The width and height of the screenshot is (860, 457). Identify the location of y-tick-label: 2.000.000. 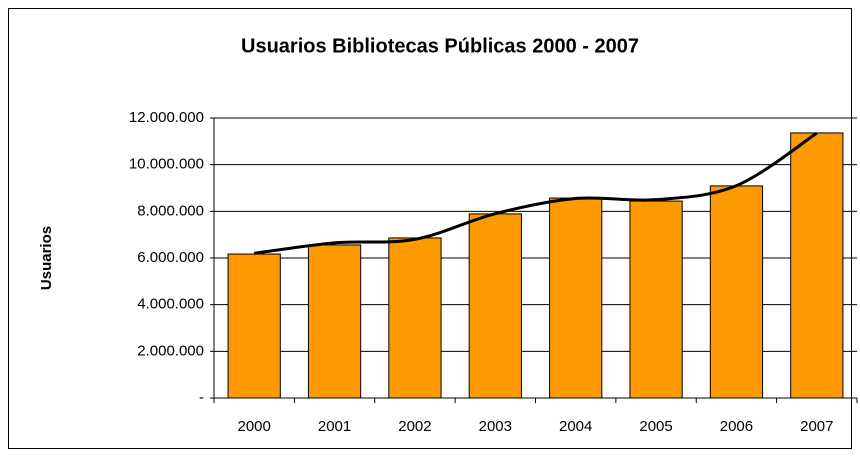
(170, 350).